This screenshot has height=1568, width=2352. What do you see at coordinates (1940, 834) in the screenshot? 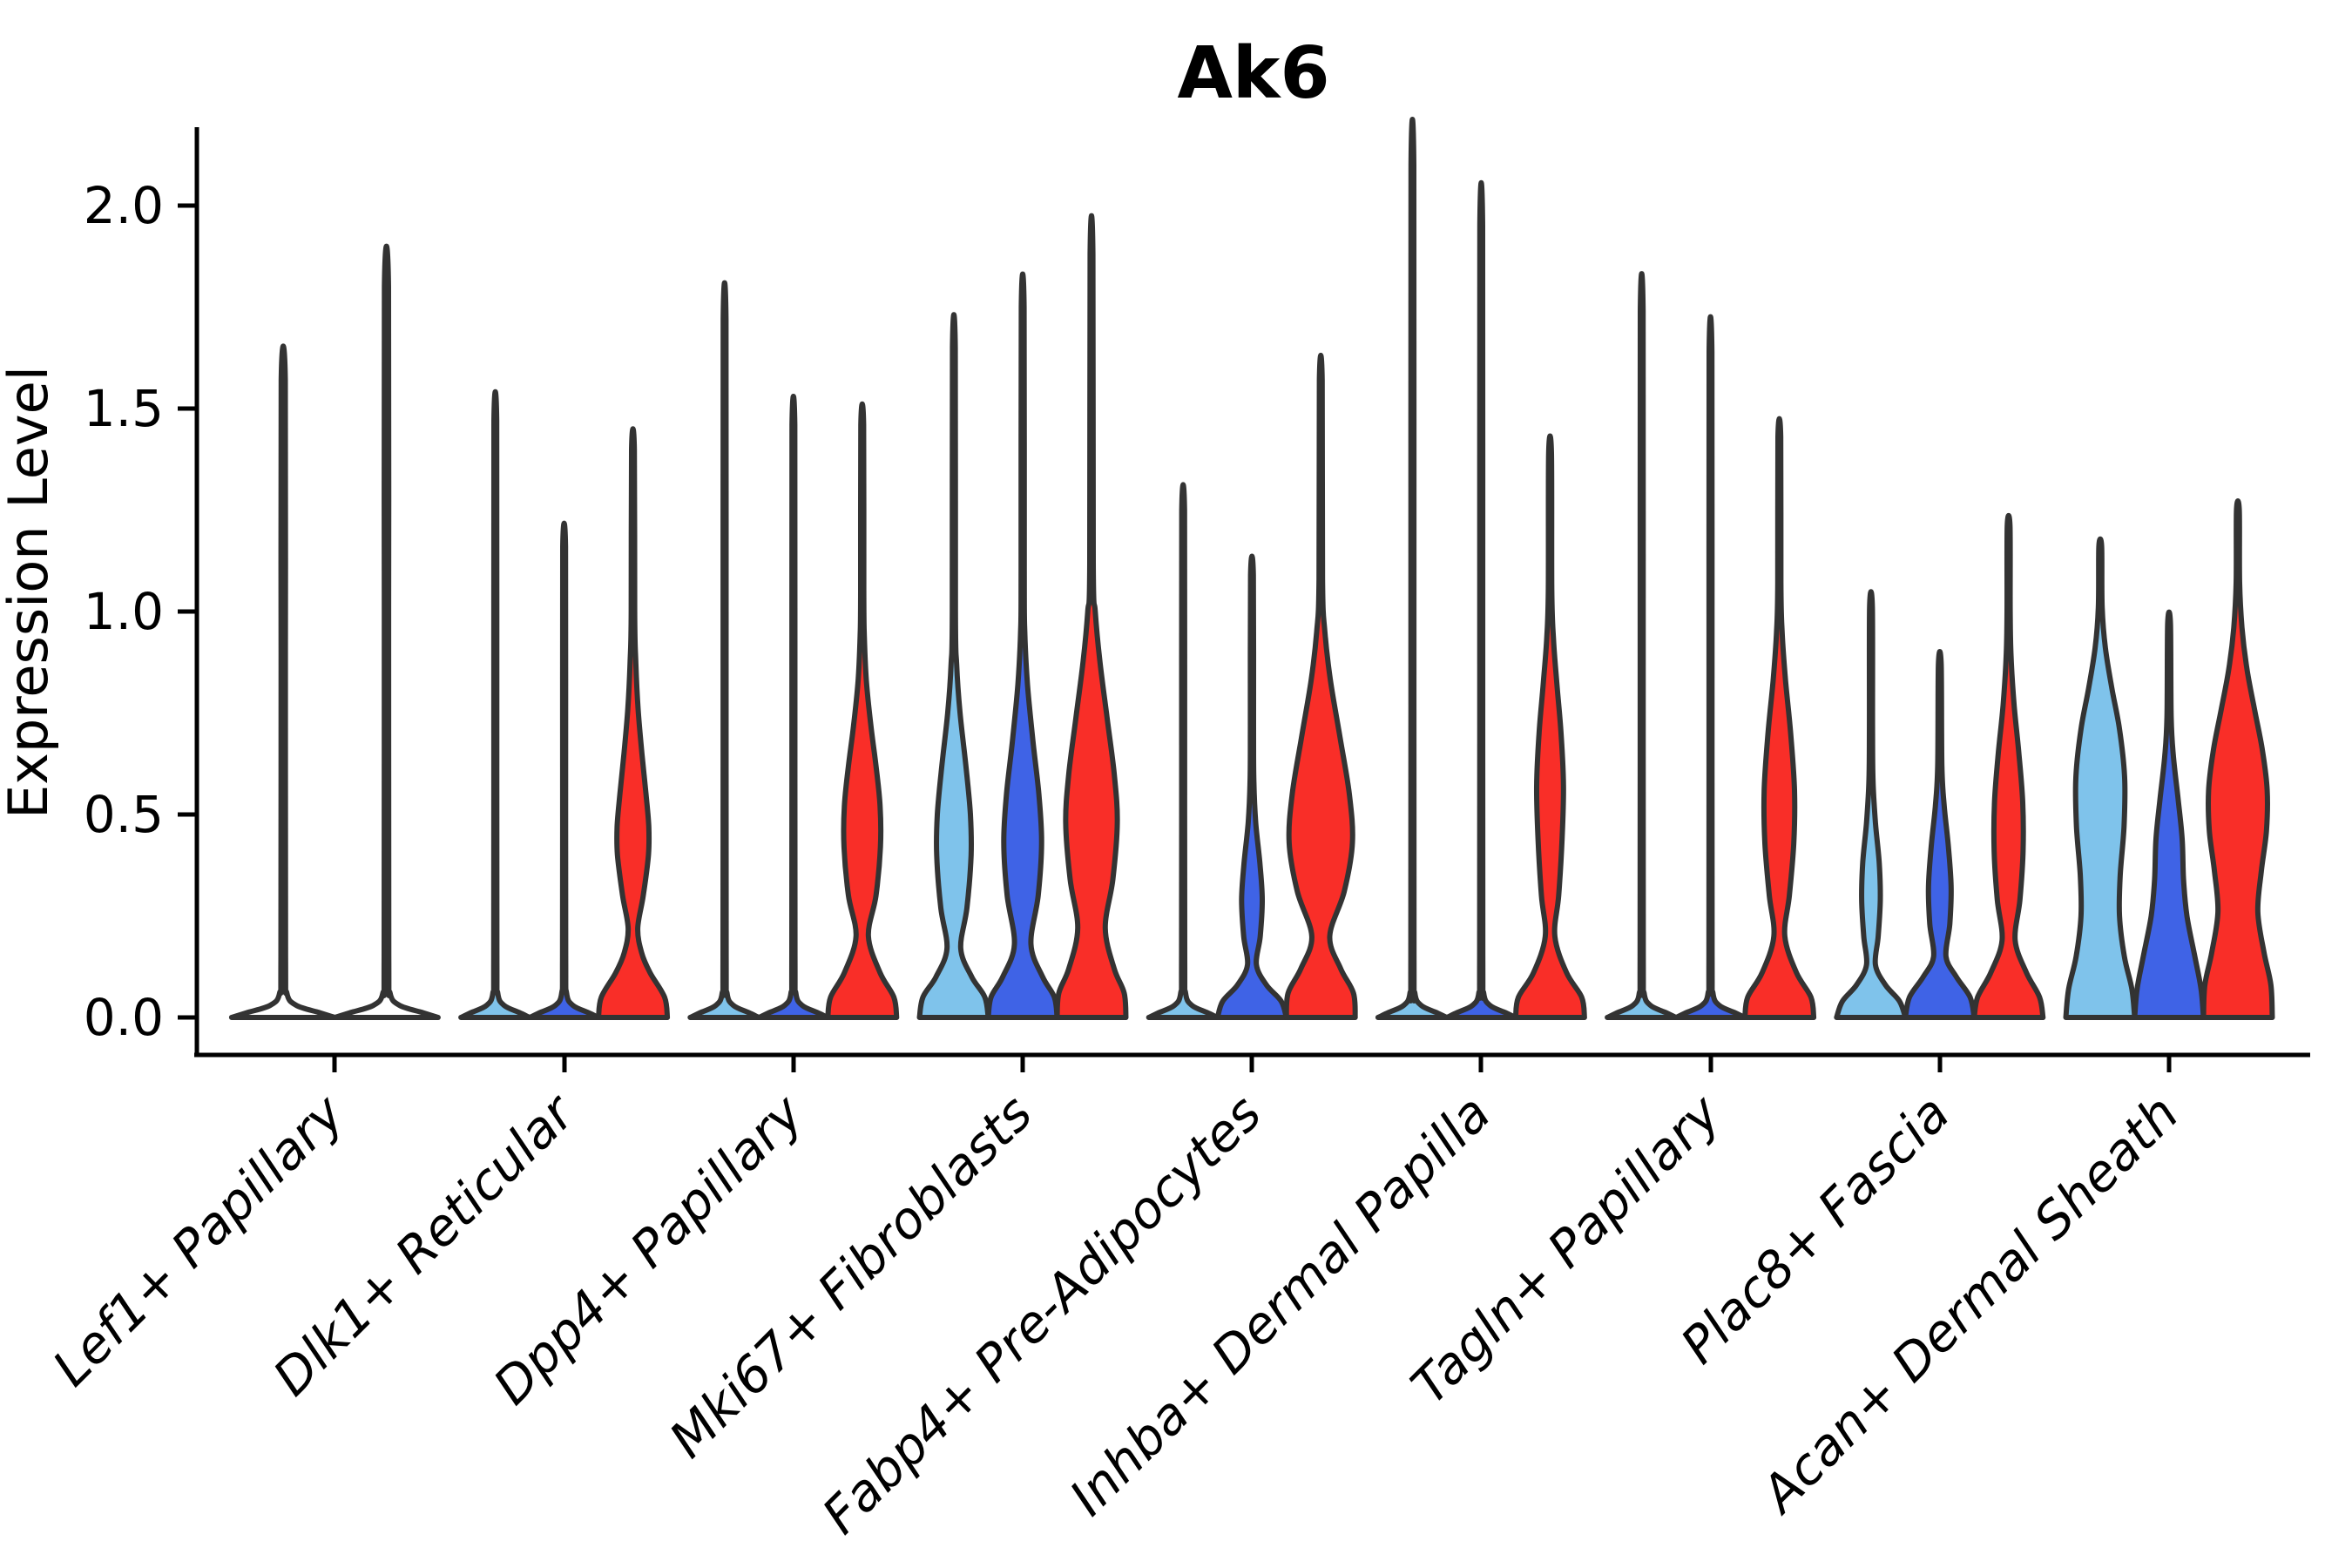
I see `violin-plac8-fascia-dark_blue` at bounding box center [1940, 834].